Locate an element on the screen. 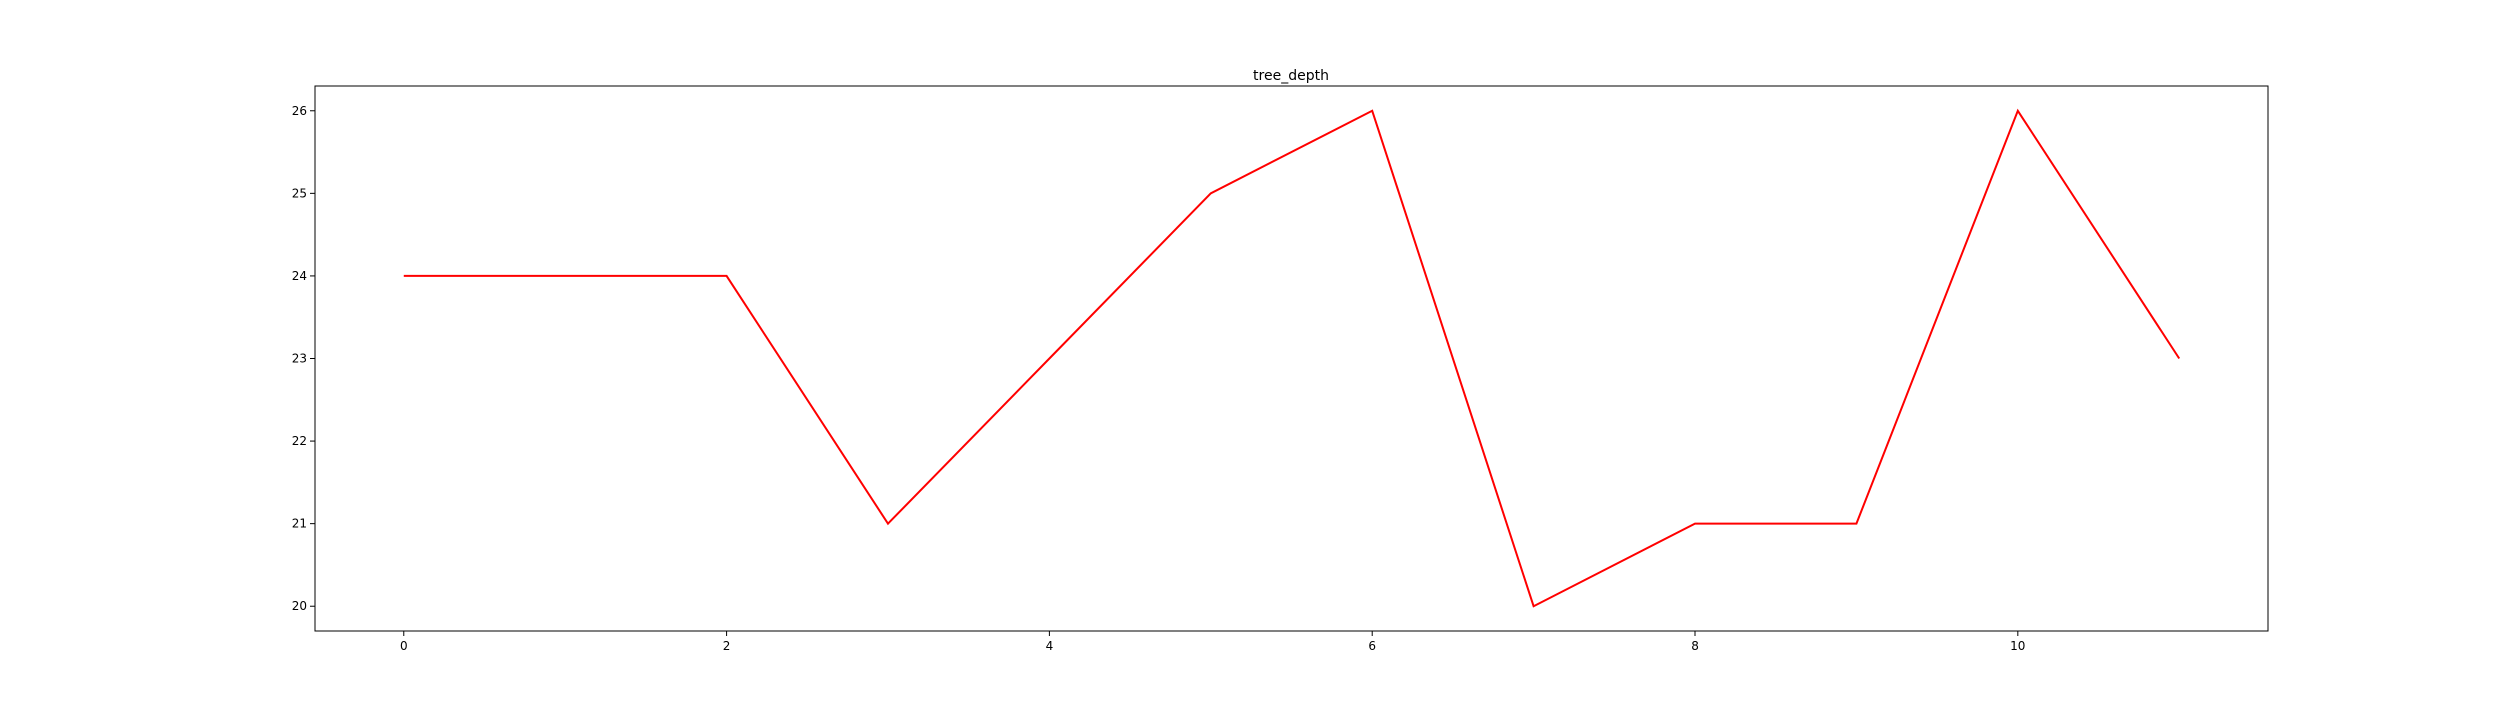  y-tick-label: 23 is located at coordinates (299, 359).